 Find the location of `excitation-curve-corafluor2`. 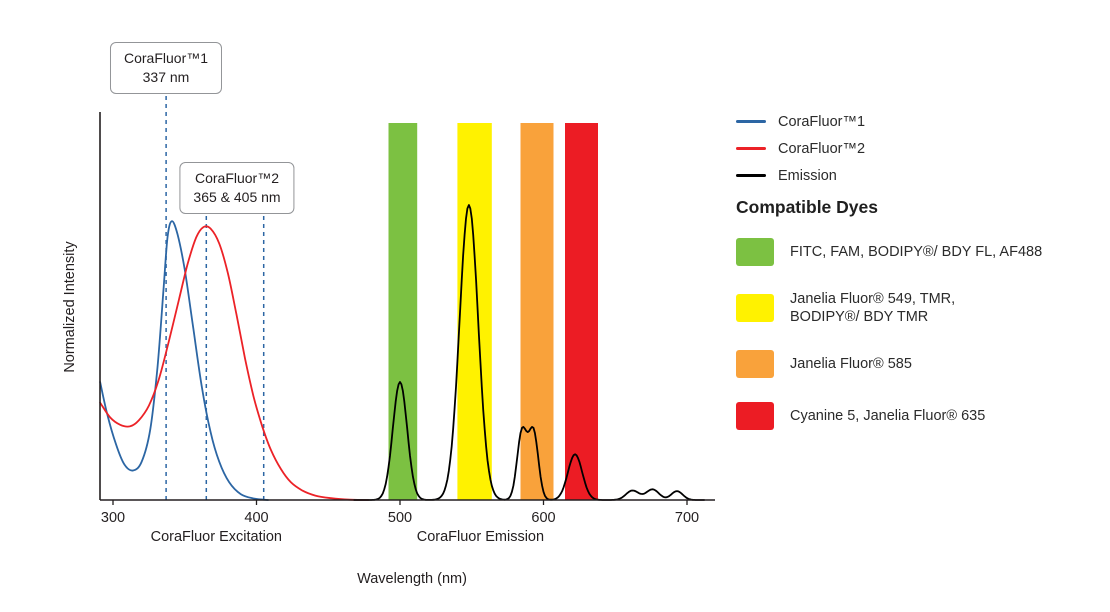

excitation-curve-corafluor2 is located at coordinates (234, 363).